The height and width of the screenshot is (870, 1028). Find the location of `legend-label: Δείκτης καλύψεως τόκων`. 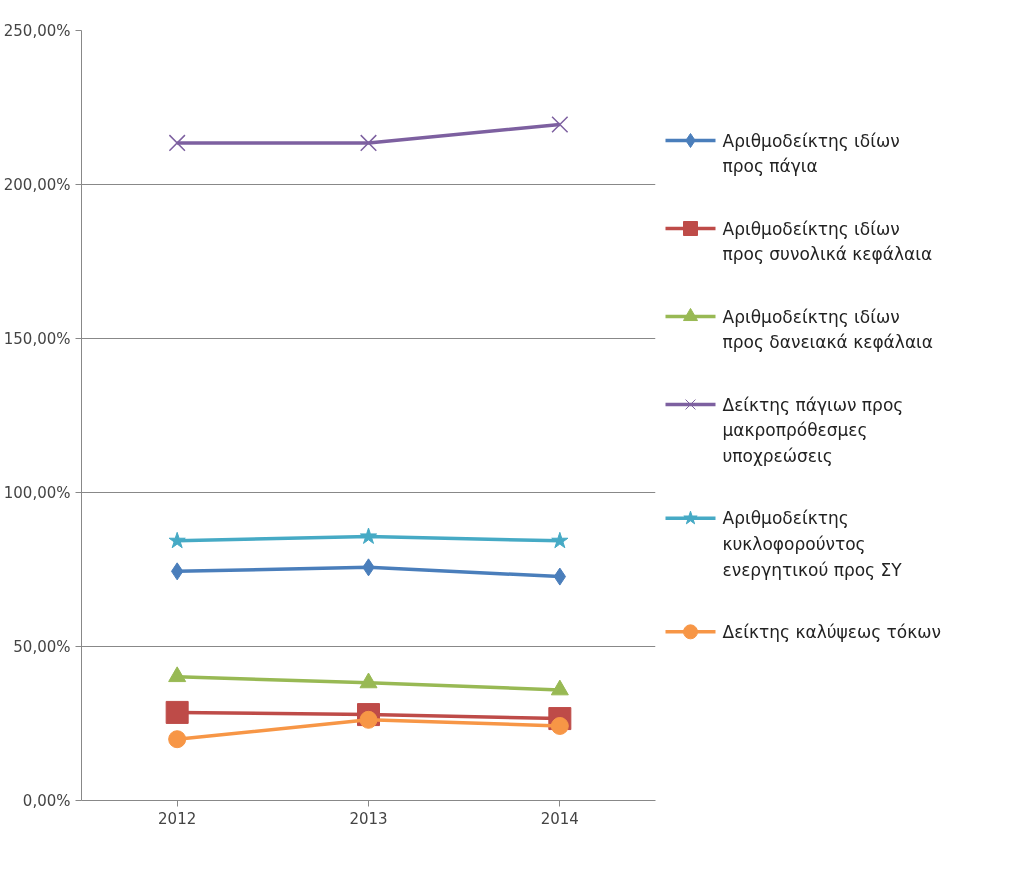

legend-label: Δείκτης καλύψεως τόκων is located at coordinates (832, 631).